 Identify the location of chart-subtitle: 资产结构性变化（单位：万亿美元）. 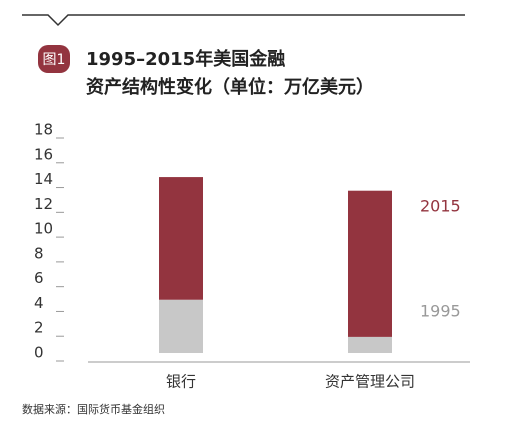
(230, 87).